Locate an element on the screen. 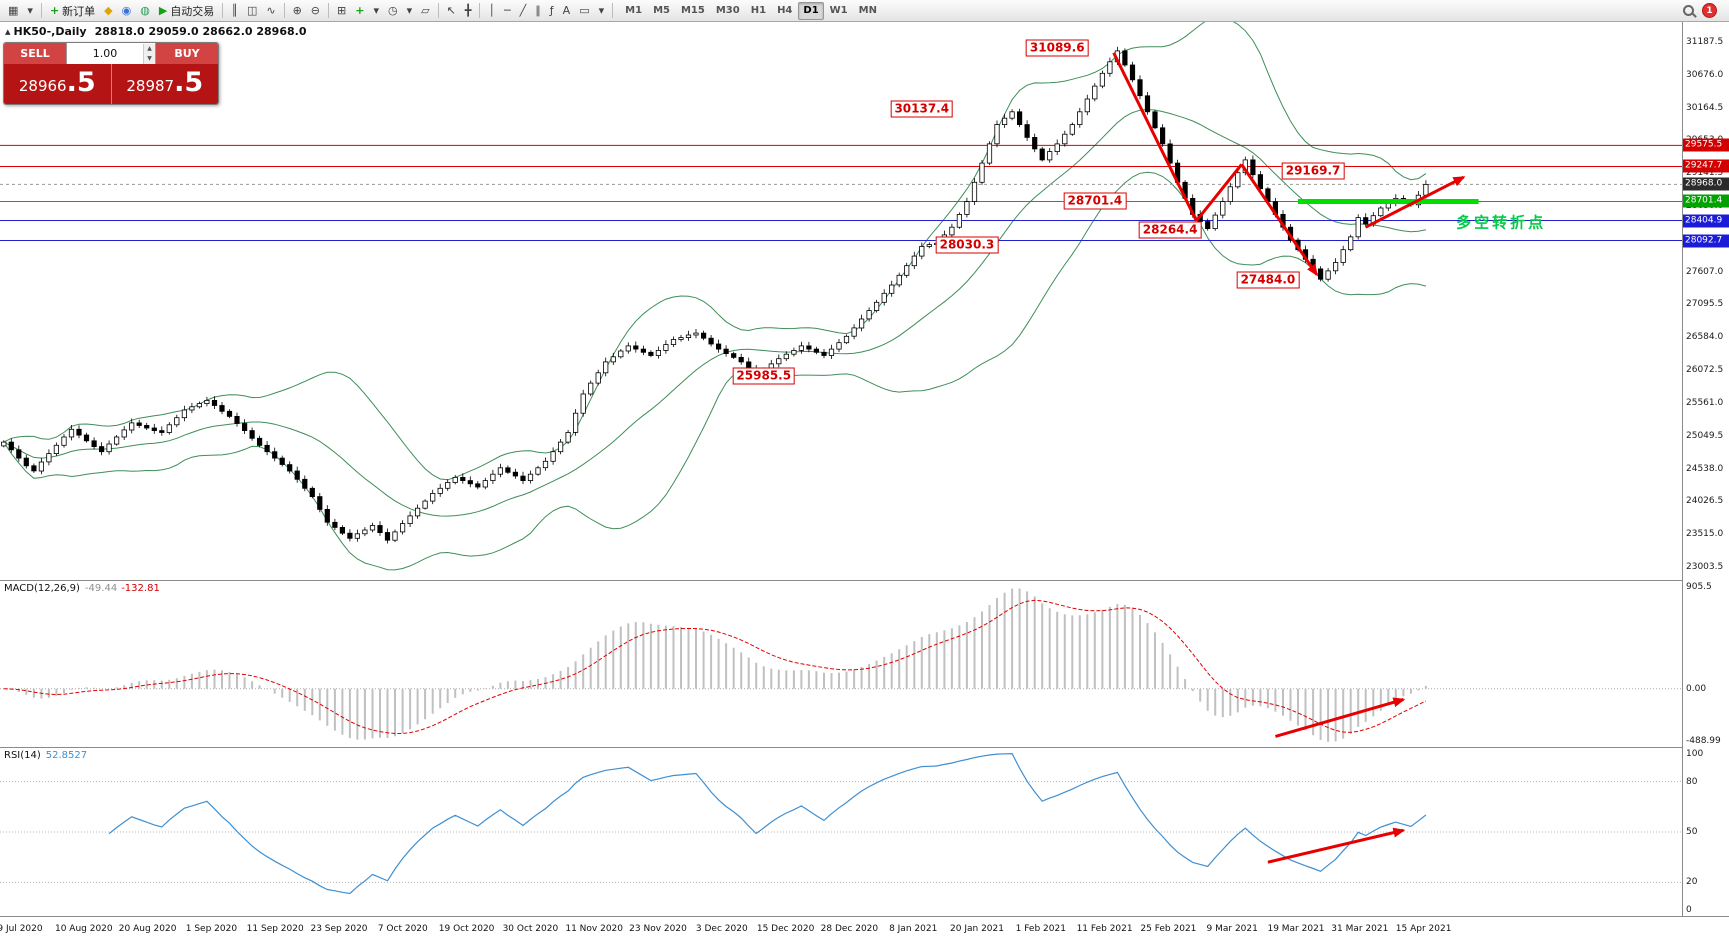 The width and height of the screenshot is (1729, 947). volume-value: 1.00 is located at coordinates (105, 53).